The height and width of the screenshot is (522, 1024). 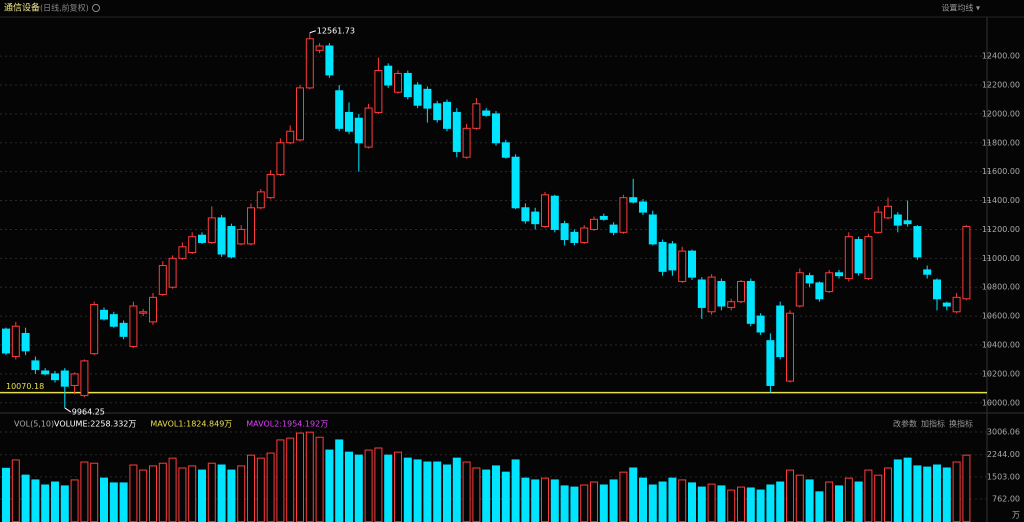 I want to click on ma-button: 设置均线 ▾, so click(x=960, y=8).